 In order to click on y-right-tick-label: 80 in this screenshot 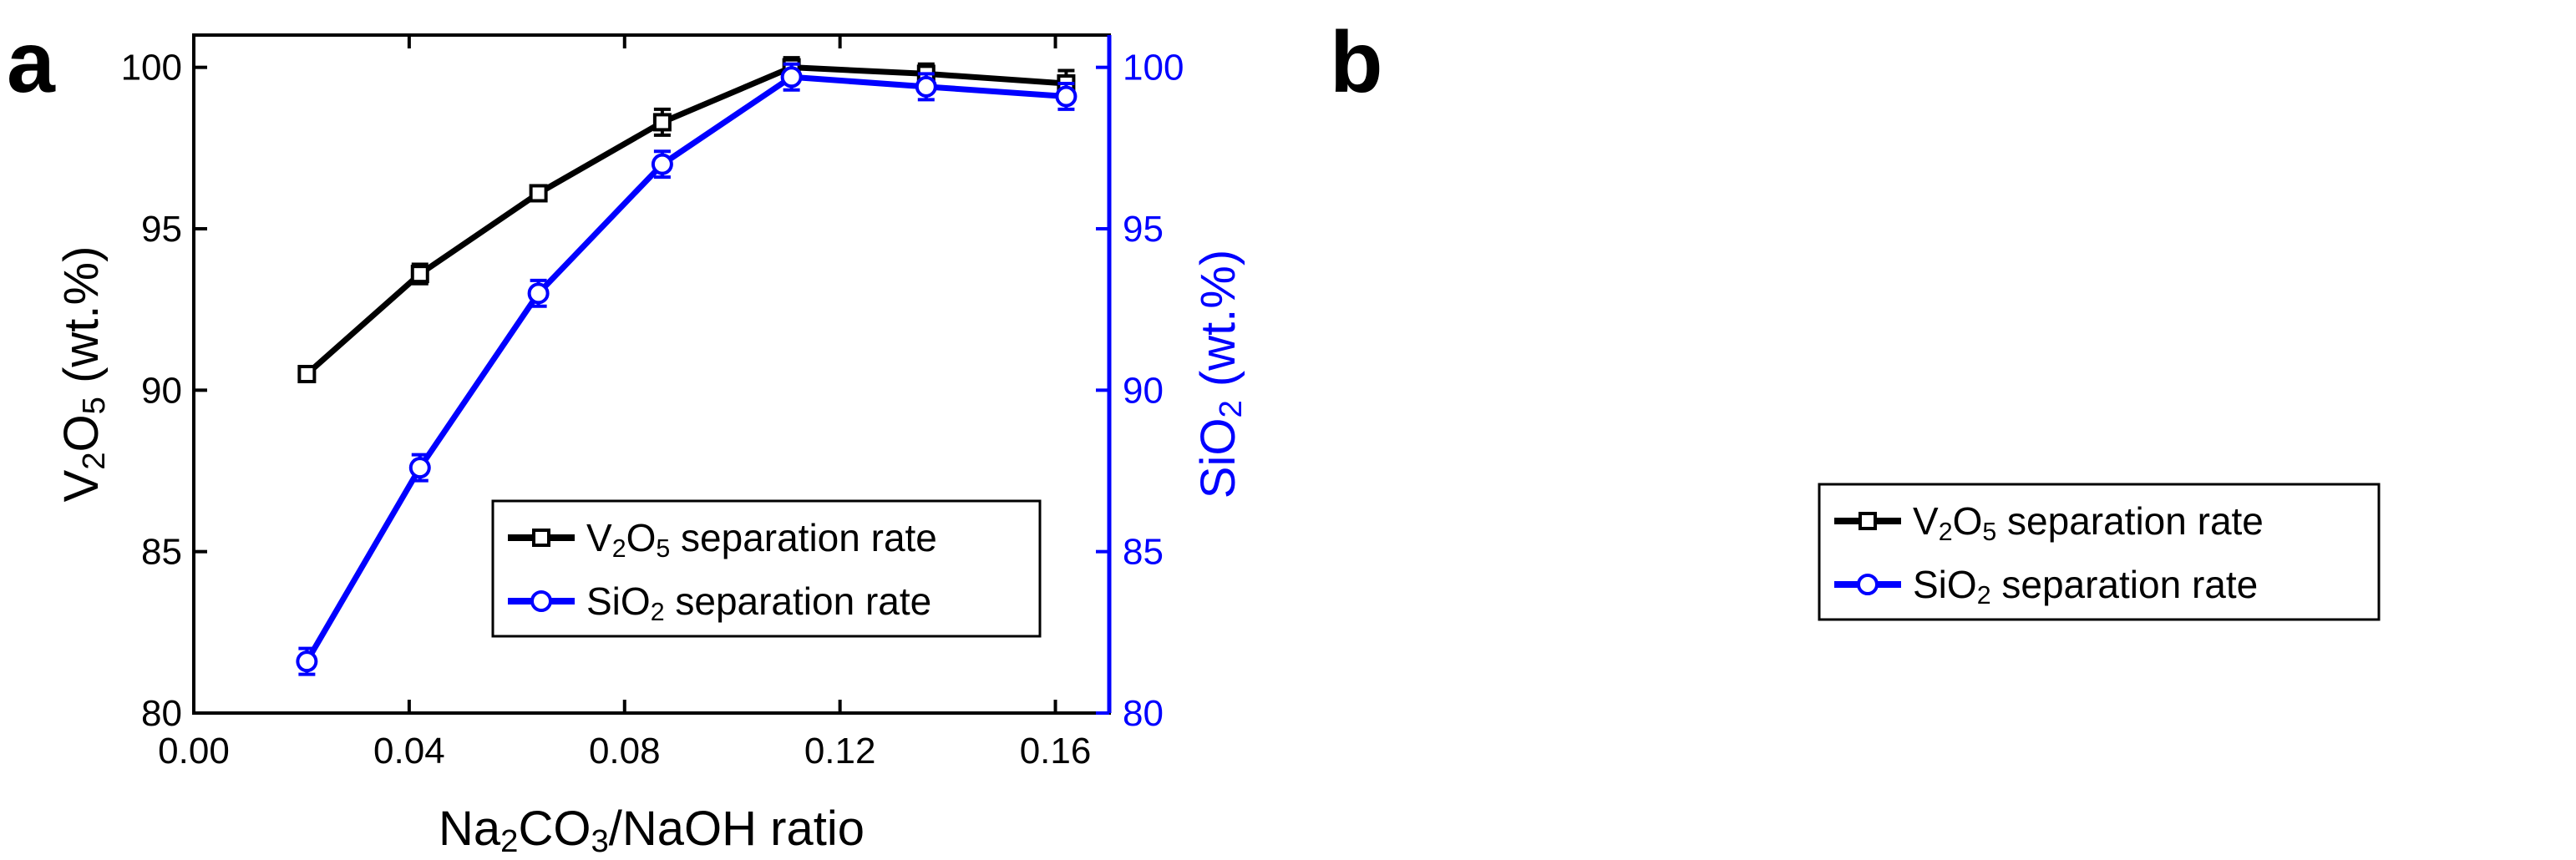, I will do `click(1143, 713)`.